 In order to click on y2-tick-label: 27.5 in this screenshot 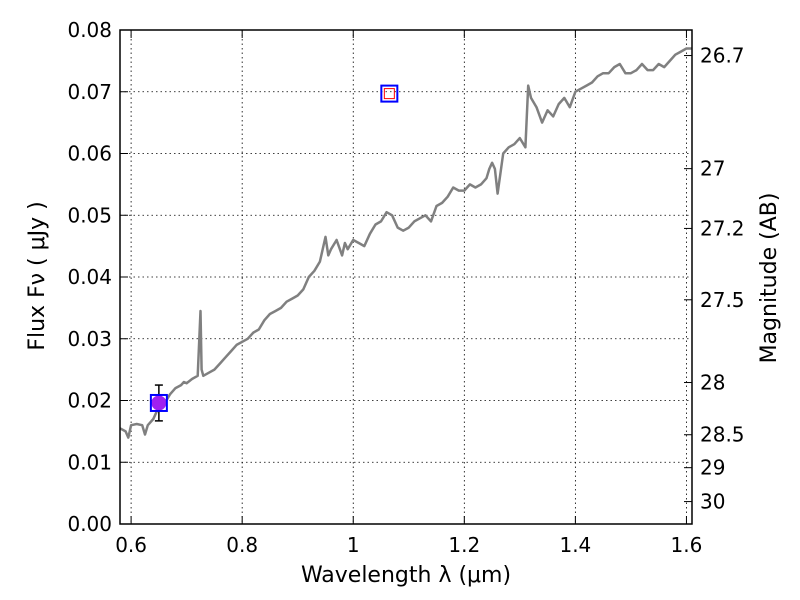, I will do `click(722, 300)`.